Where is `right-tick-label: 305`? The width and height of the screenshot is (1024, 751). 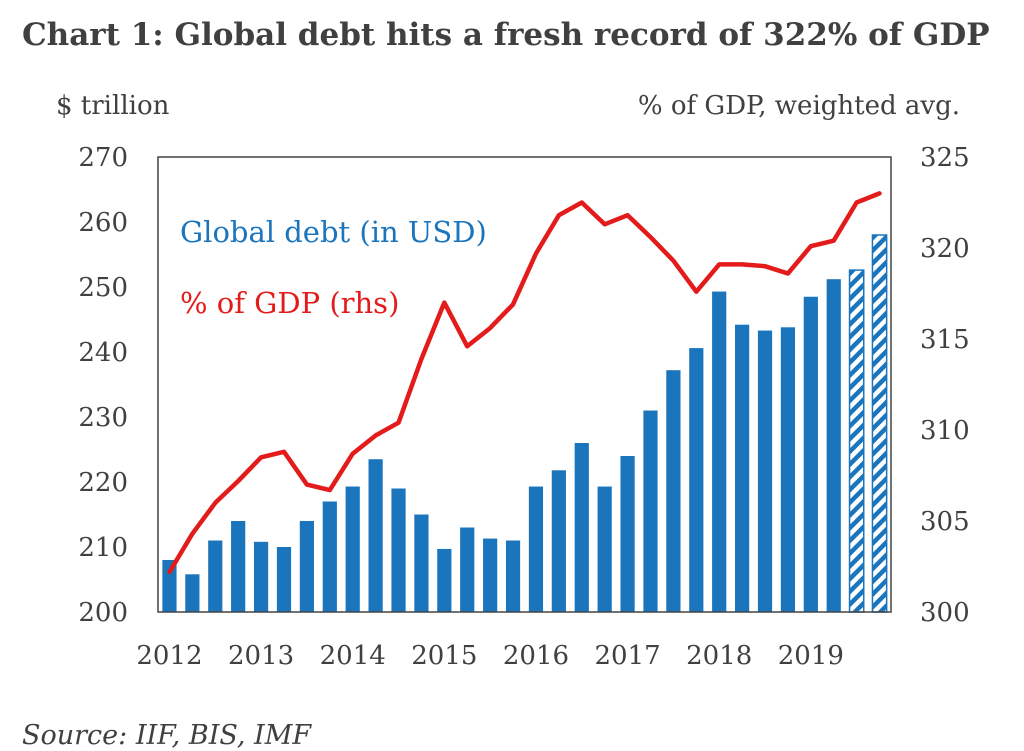 right-tick-label: 305 is located at coordinates (945, 522).